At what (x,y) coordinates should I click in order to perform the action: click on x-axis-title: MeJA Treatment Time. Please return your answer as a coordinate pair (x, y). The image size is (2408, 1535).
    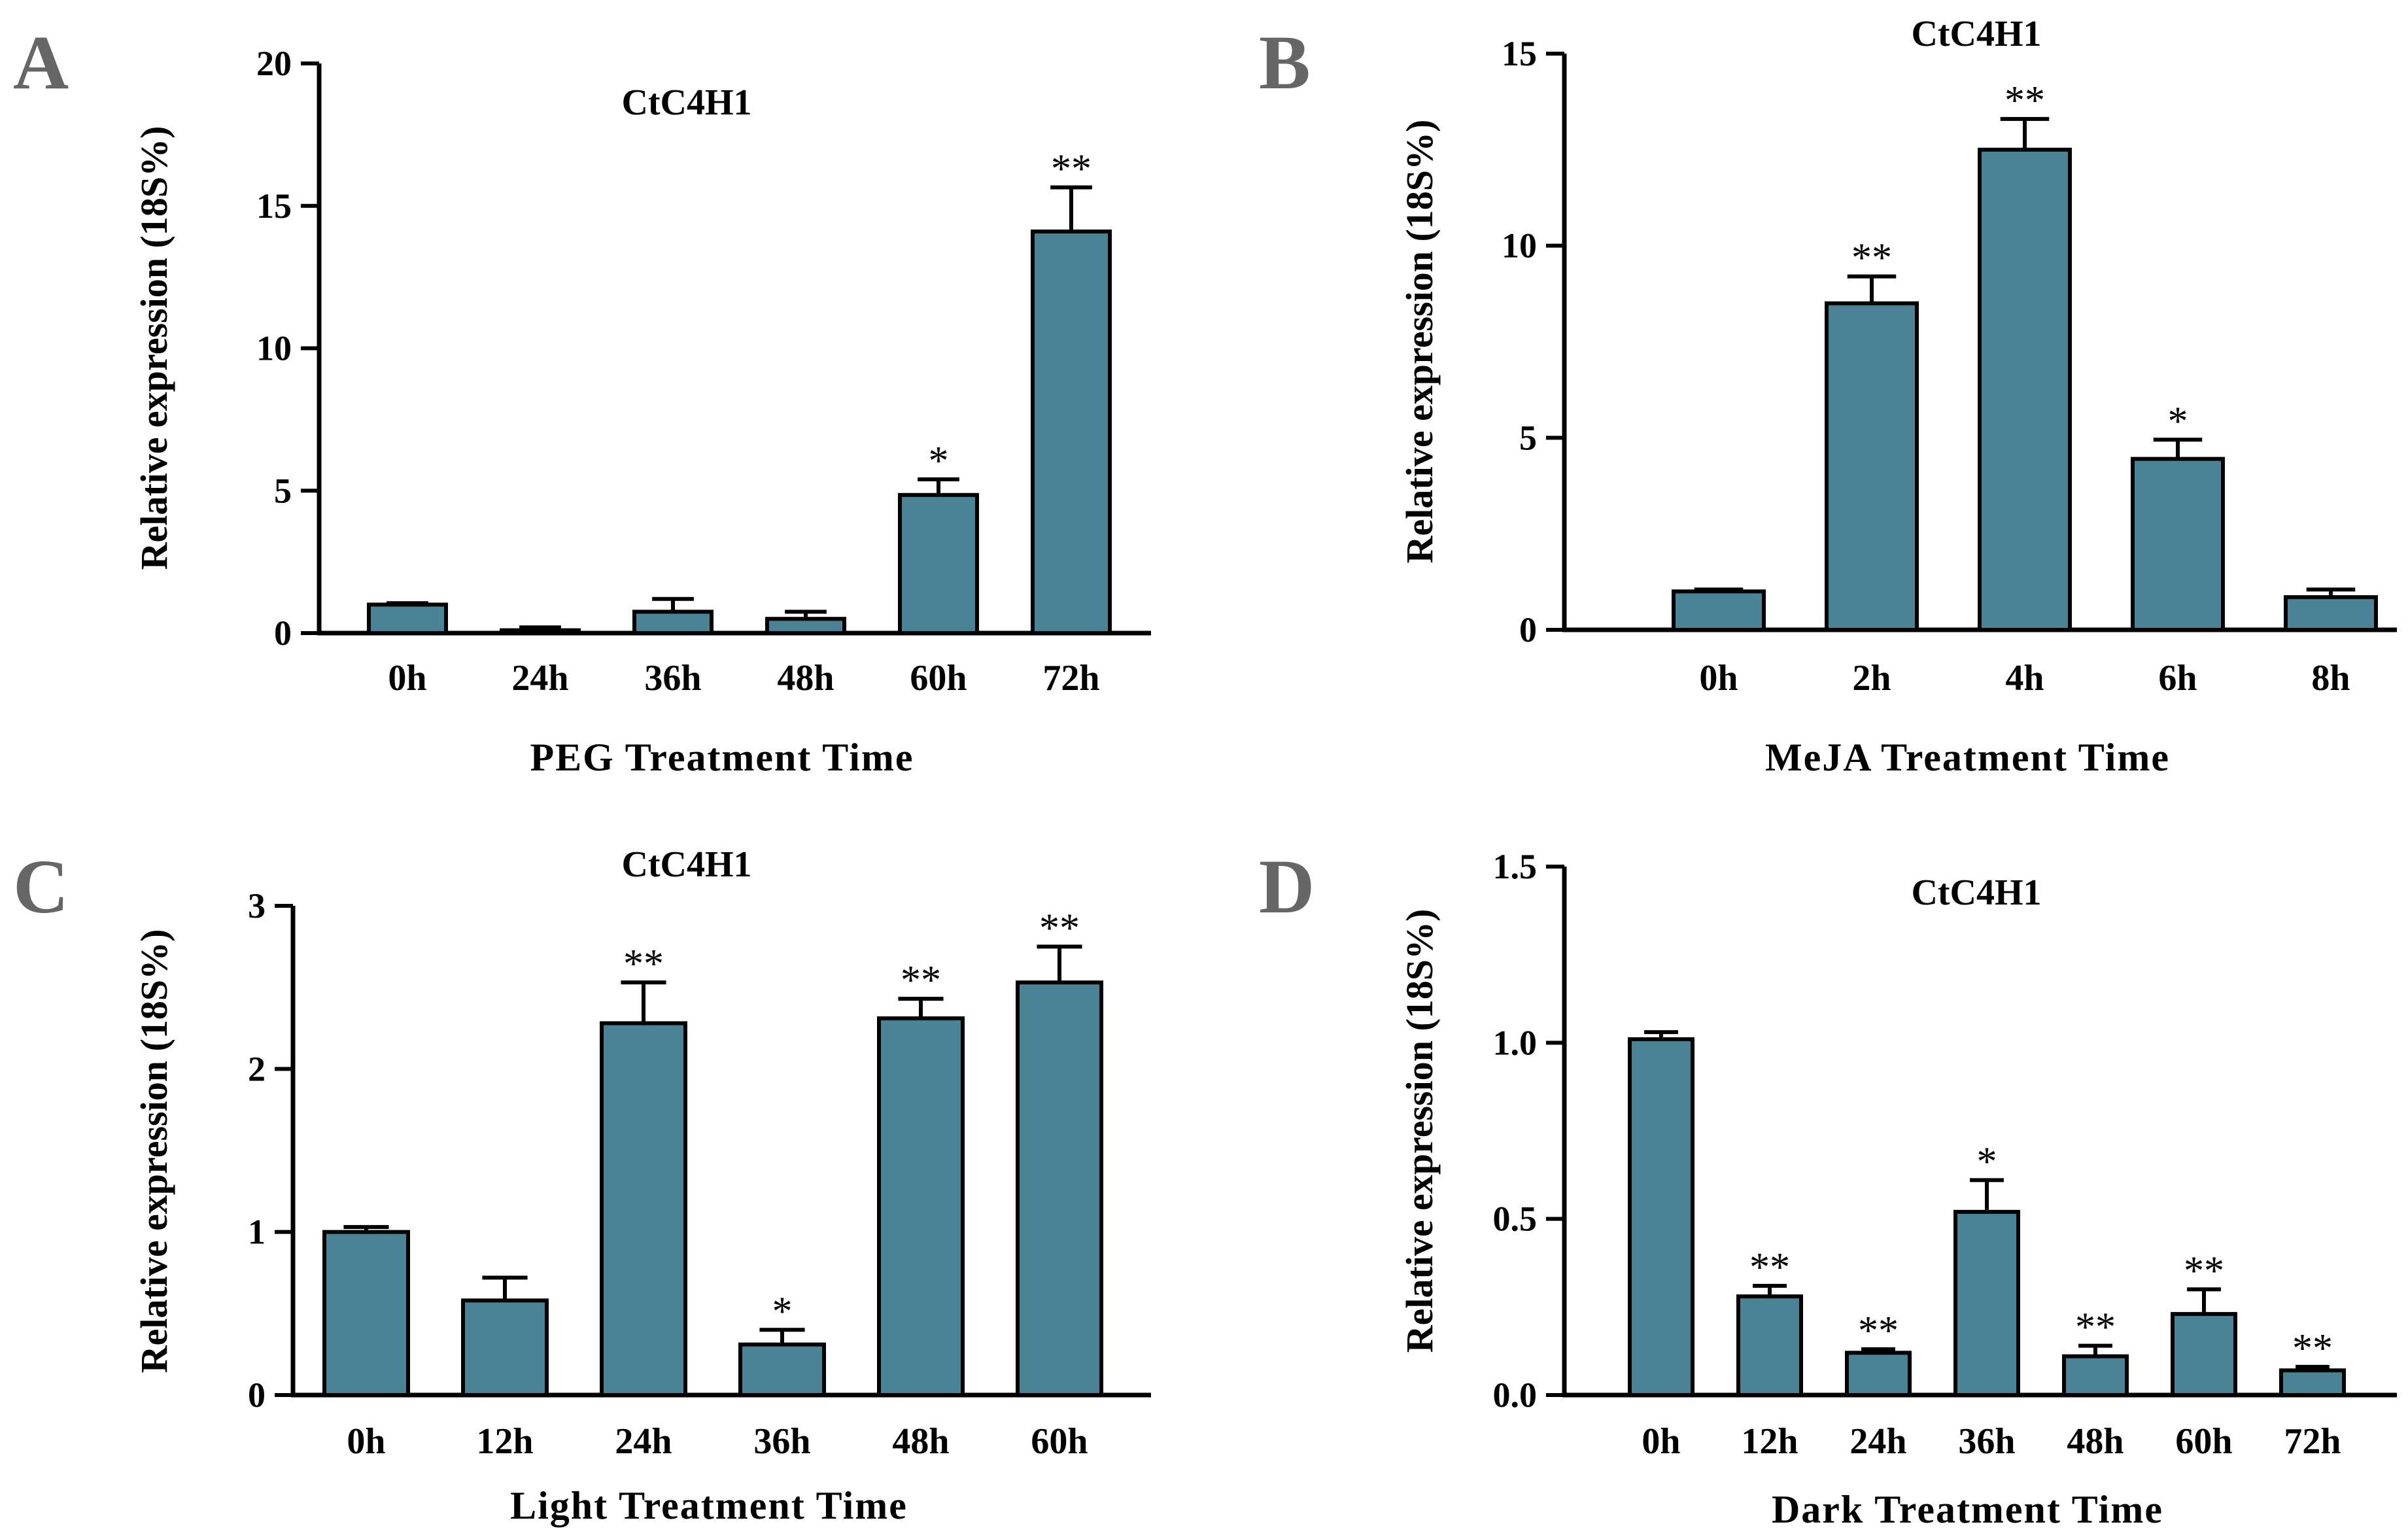
    Looking at the image, I should click on (1968, 757).